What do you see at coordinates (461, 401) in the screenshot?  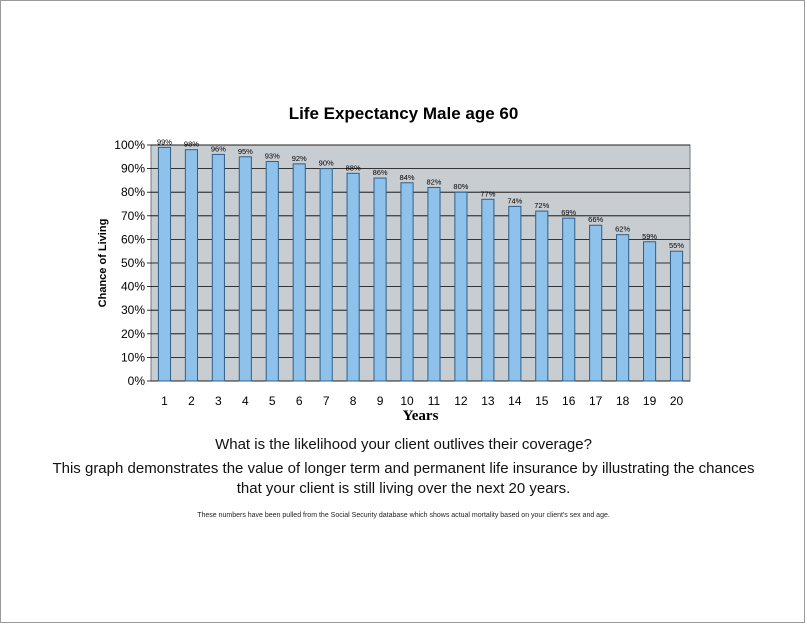 I see `x-tick-label: 12` at bounding box center [461, 401].